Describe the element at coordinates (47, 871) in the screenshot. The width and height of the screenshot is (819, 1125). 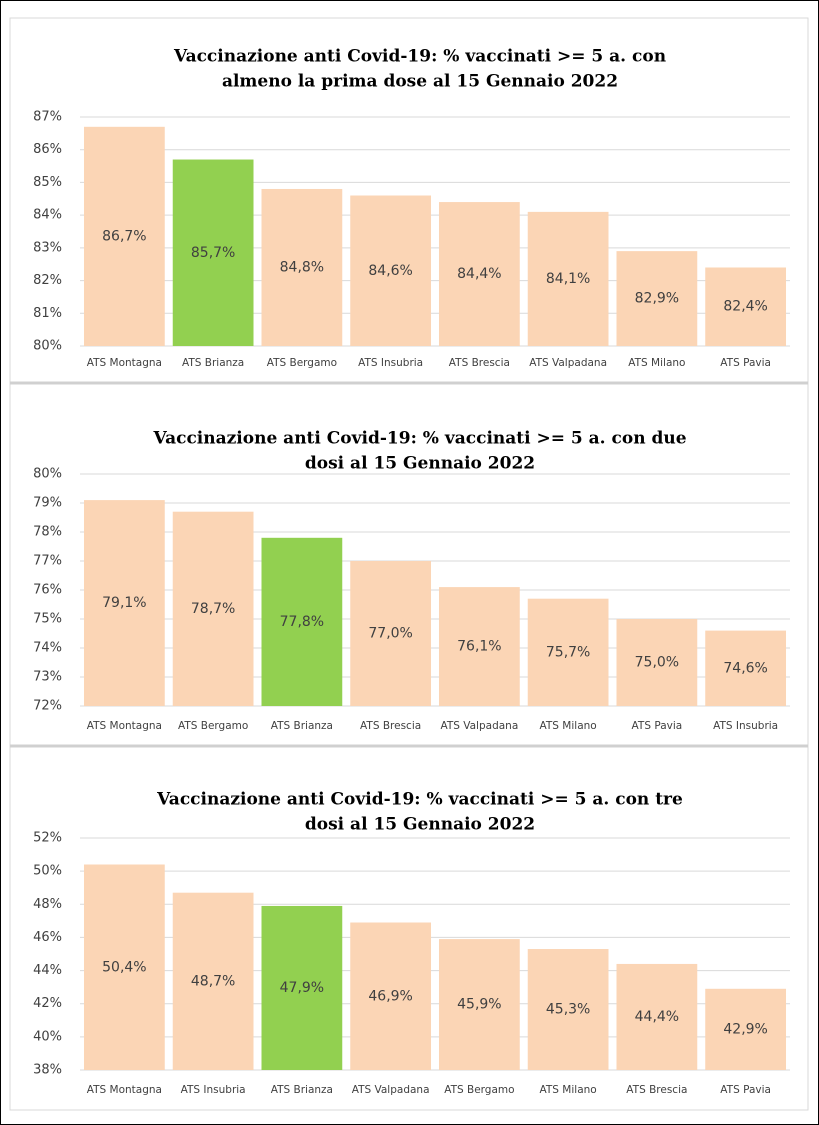
I see `y-tick-label: 50%` at that location.